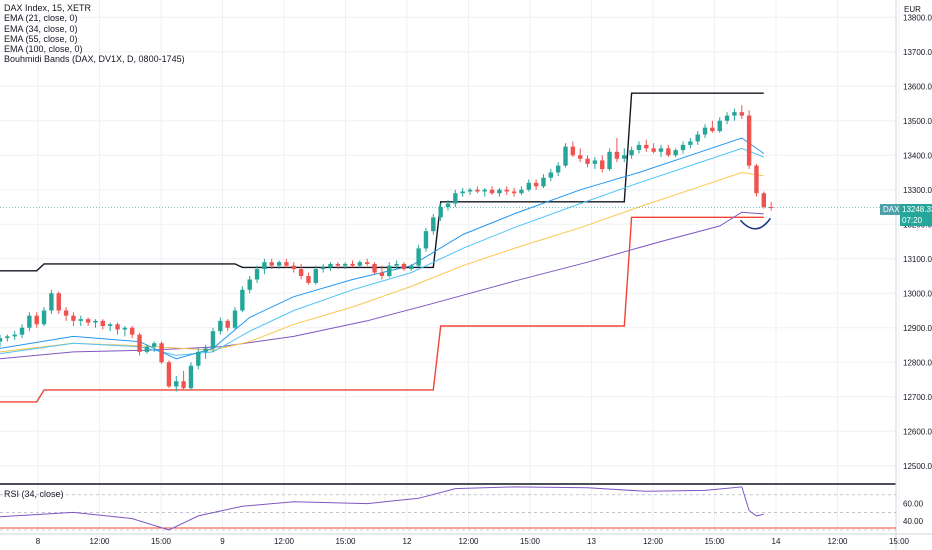 The height and width of the screenshot is (550, 932). Describe the element at coordinates (912, 220) in the screenshot. I see `bar-countdown: 07:20` at that location.